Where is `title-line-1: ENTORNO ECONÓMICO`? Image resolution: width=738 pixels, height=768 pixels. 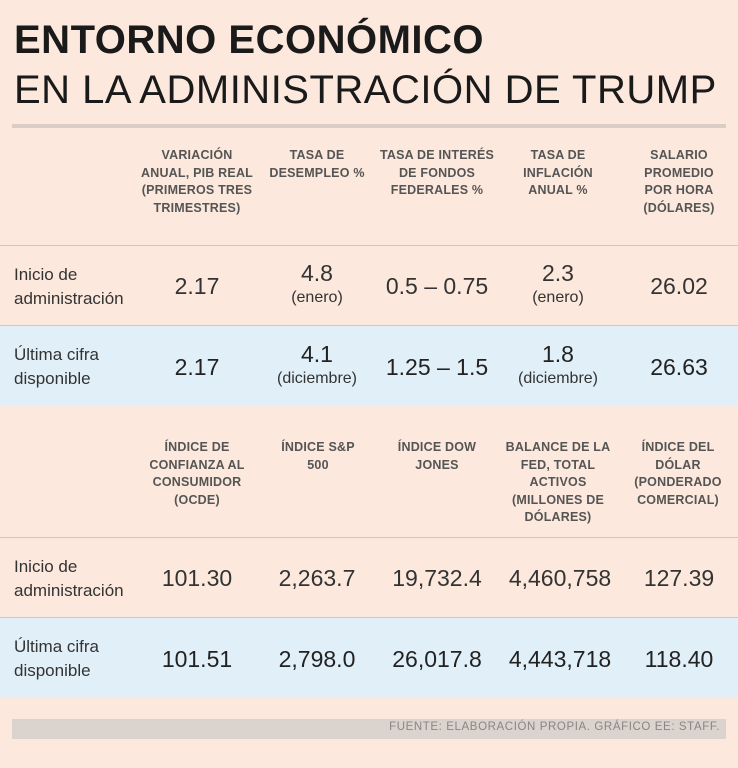 title-line-1: ENTORNO ECONÓMICO is located at coordinates (249, 40).